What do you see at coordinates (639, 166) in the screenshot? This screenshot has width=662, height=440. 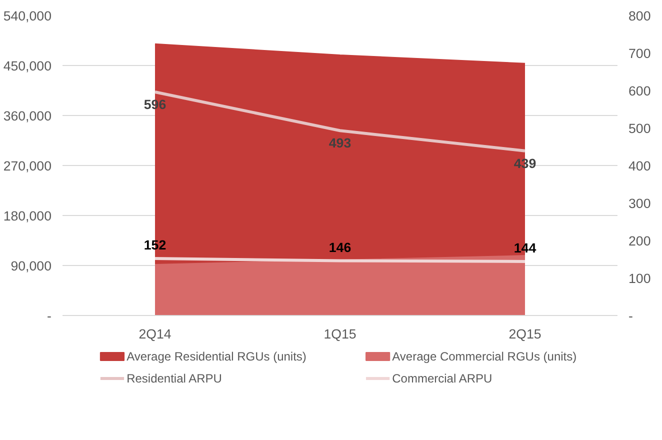 I see `y2-tick-label: 400` at bounding box center [639, 166].